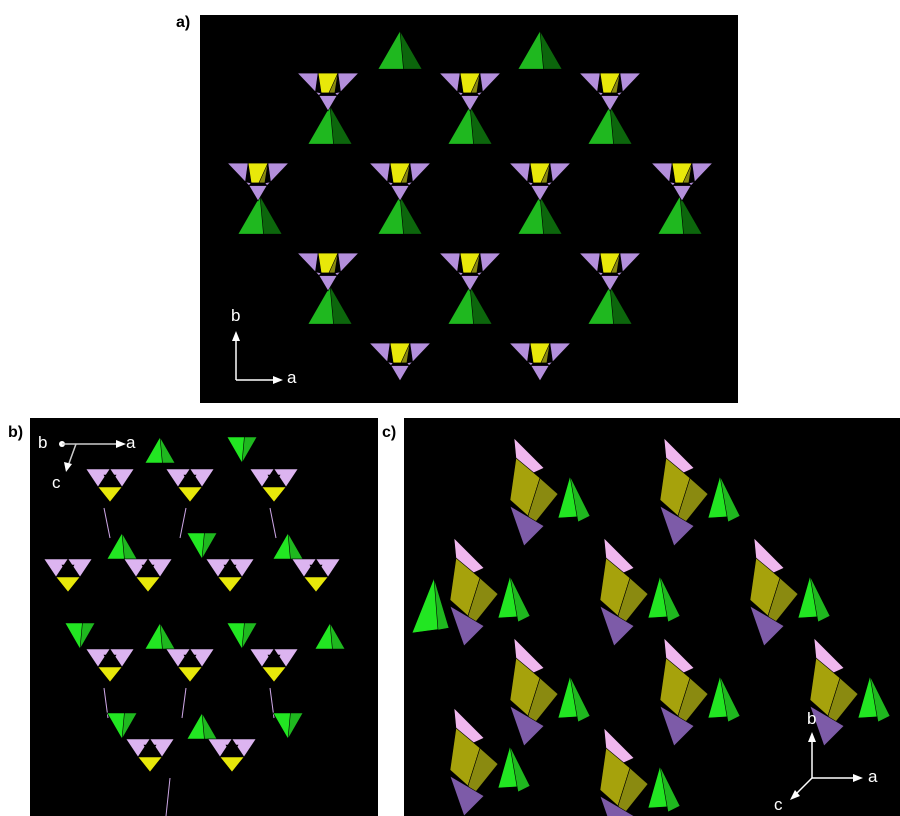 The width and height of the screenshot is (900, 816). Describe the element at coordinates (550, 184) in the screenshot. I see `unit-5-link-r` at that location.